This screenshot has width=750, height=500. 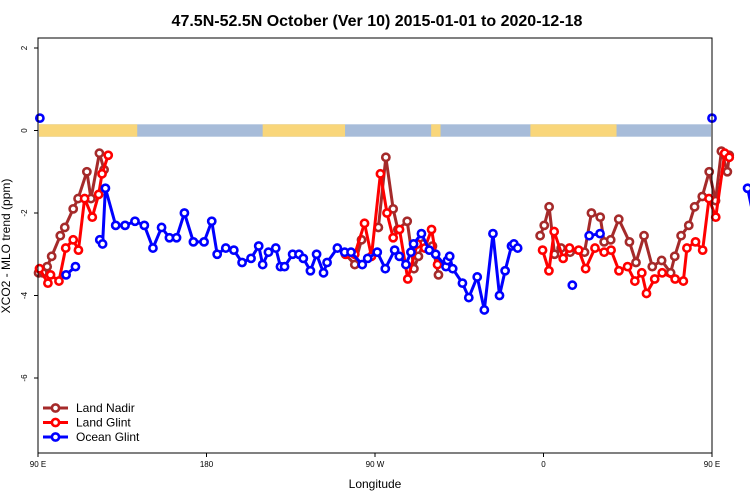 What do you see at coordinates (24, 47) in the screenshot?
I see `y-tick-label: 2` at bounding box center [24, 47].